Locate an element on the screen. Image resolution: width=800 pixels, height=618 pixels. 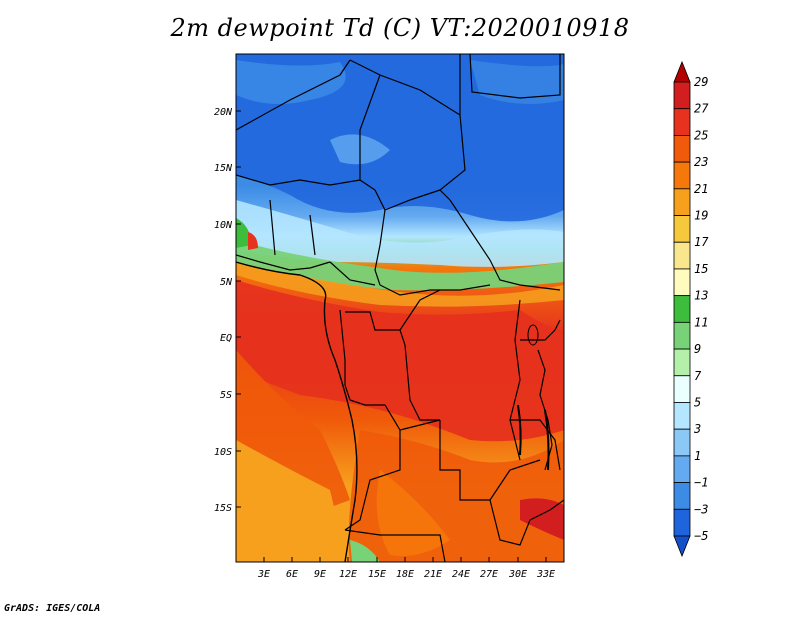
colorbar-label: −5 is located at coordinates (701, 536).